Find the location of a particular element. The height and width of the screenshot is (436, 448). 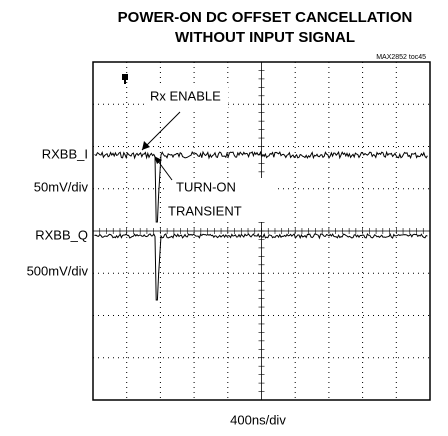

channel-scale: 50mV/div is located at coordinates (61, 186).